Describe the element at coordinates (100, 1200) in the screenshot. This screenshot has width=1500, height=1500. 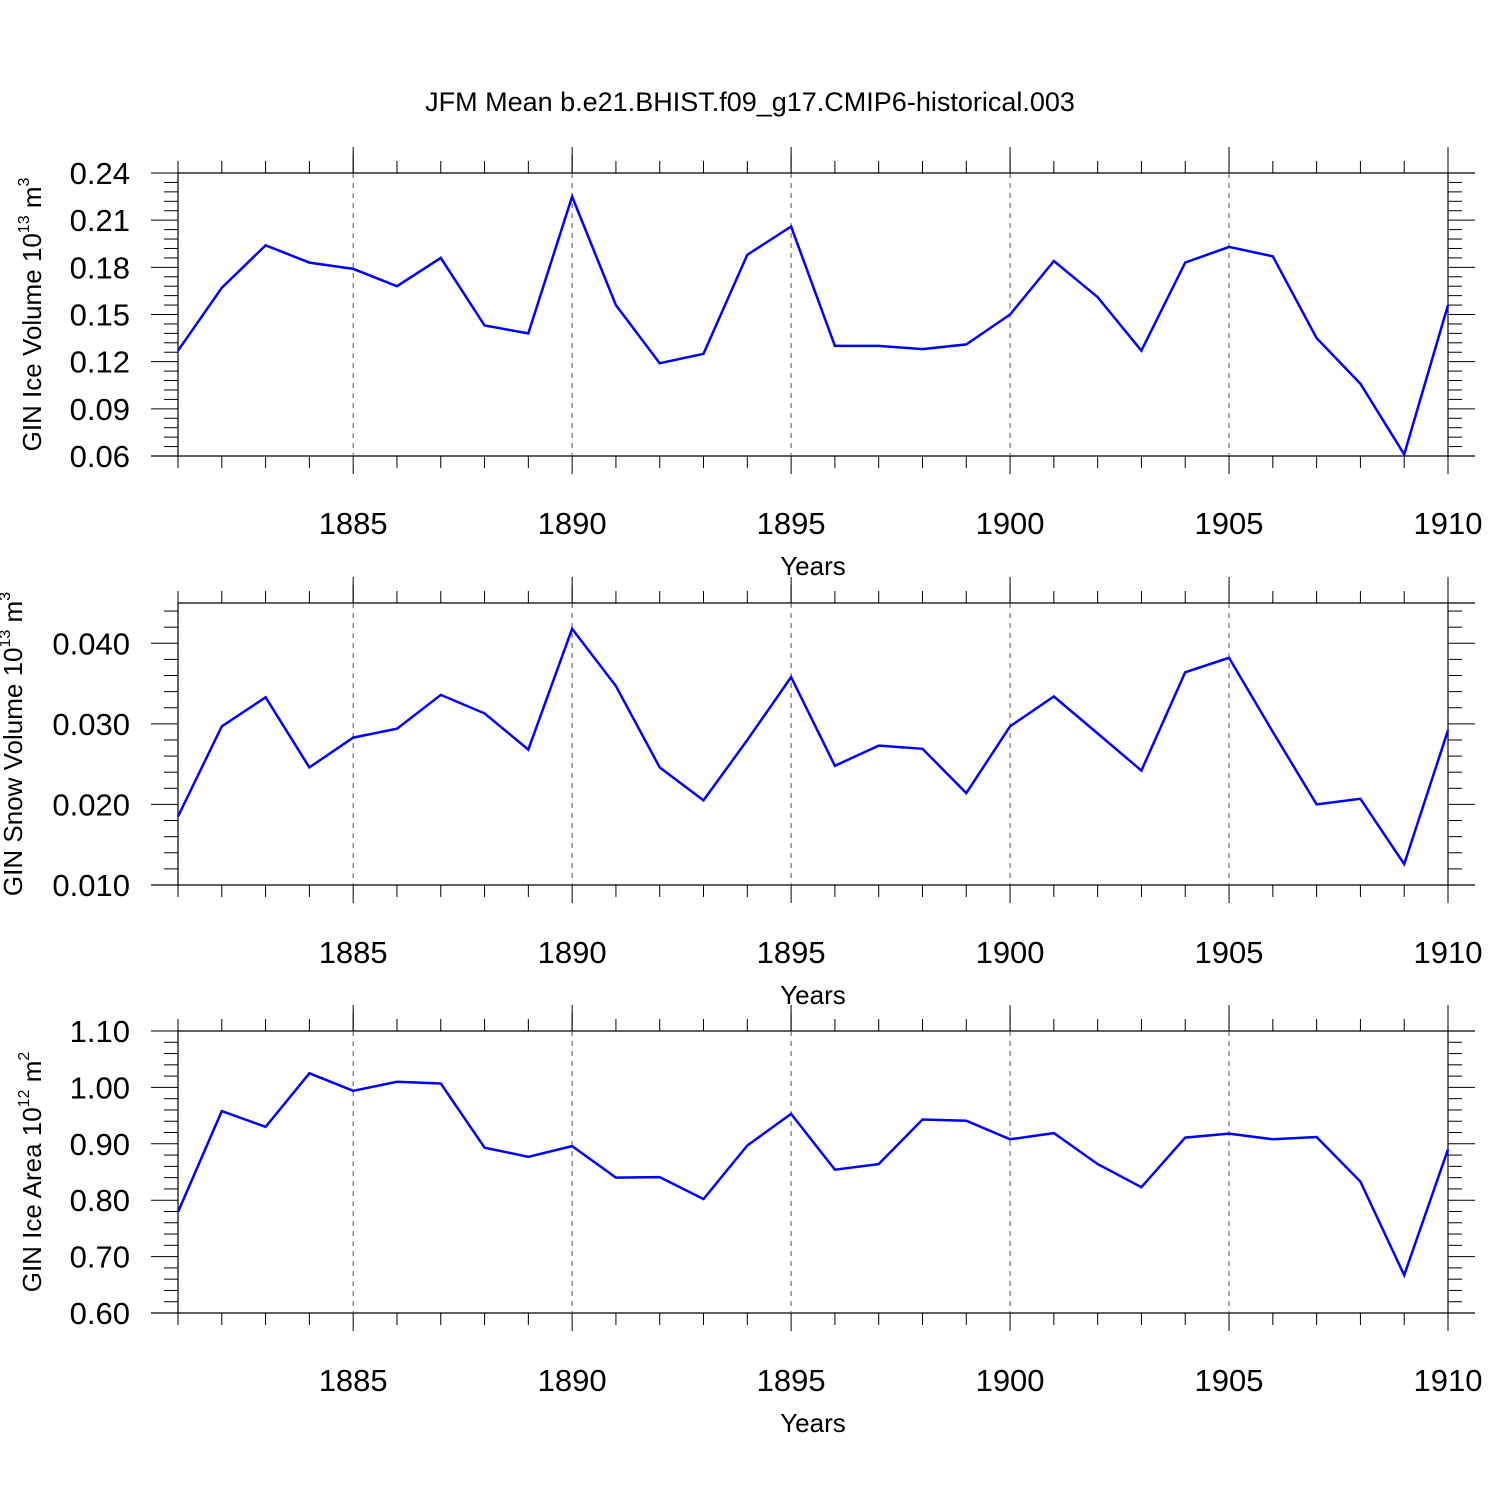
I see `y-tick-label: 0.80` at that location.